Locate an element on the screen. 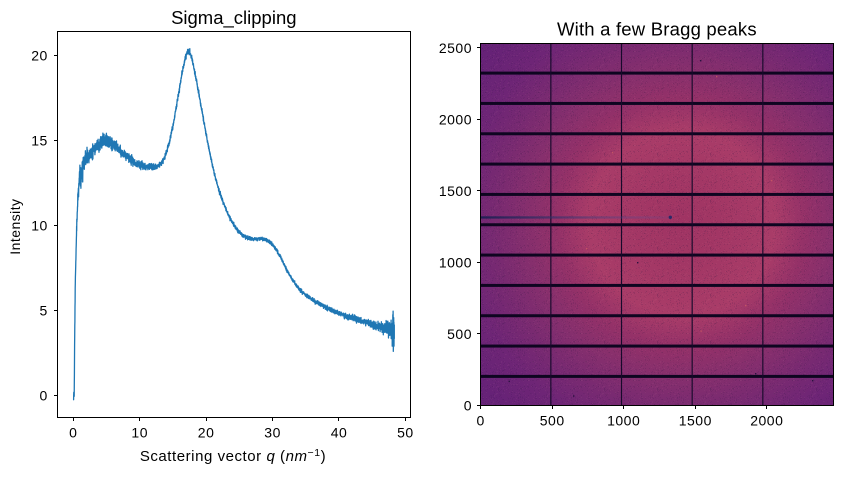  svg-text: Intensity is located at coordinates (15, 226).